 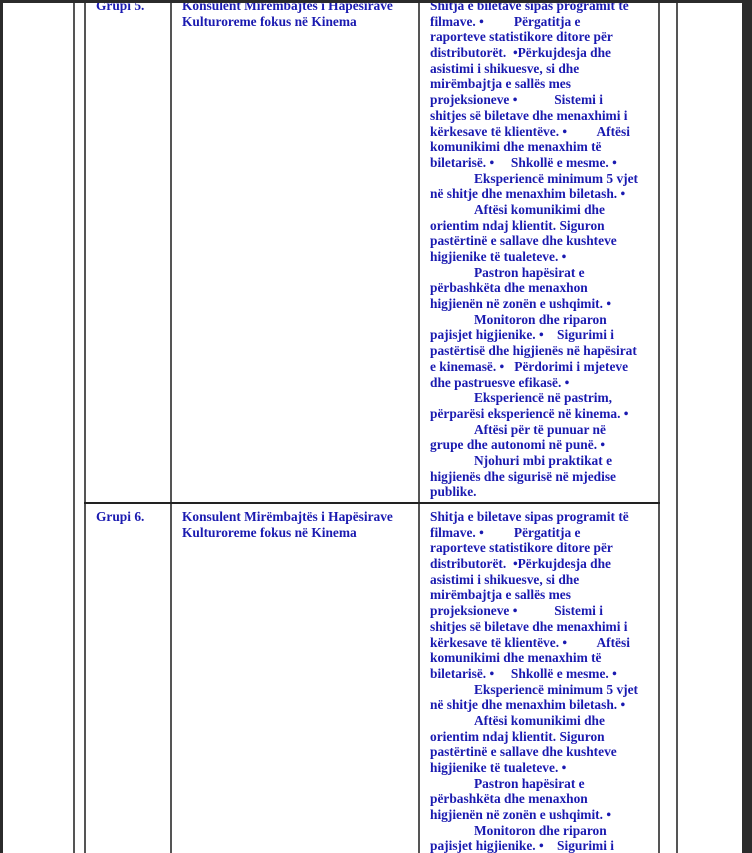 What do you see at coordinates (453, 492) in the screenshot?
I see `requirements-line: publike.` at bounding box center [453, 492].